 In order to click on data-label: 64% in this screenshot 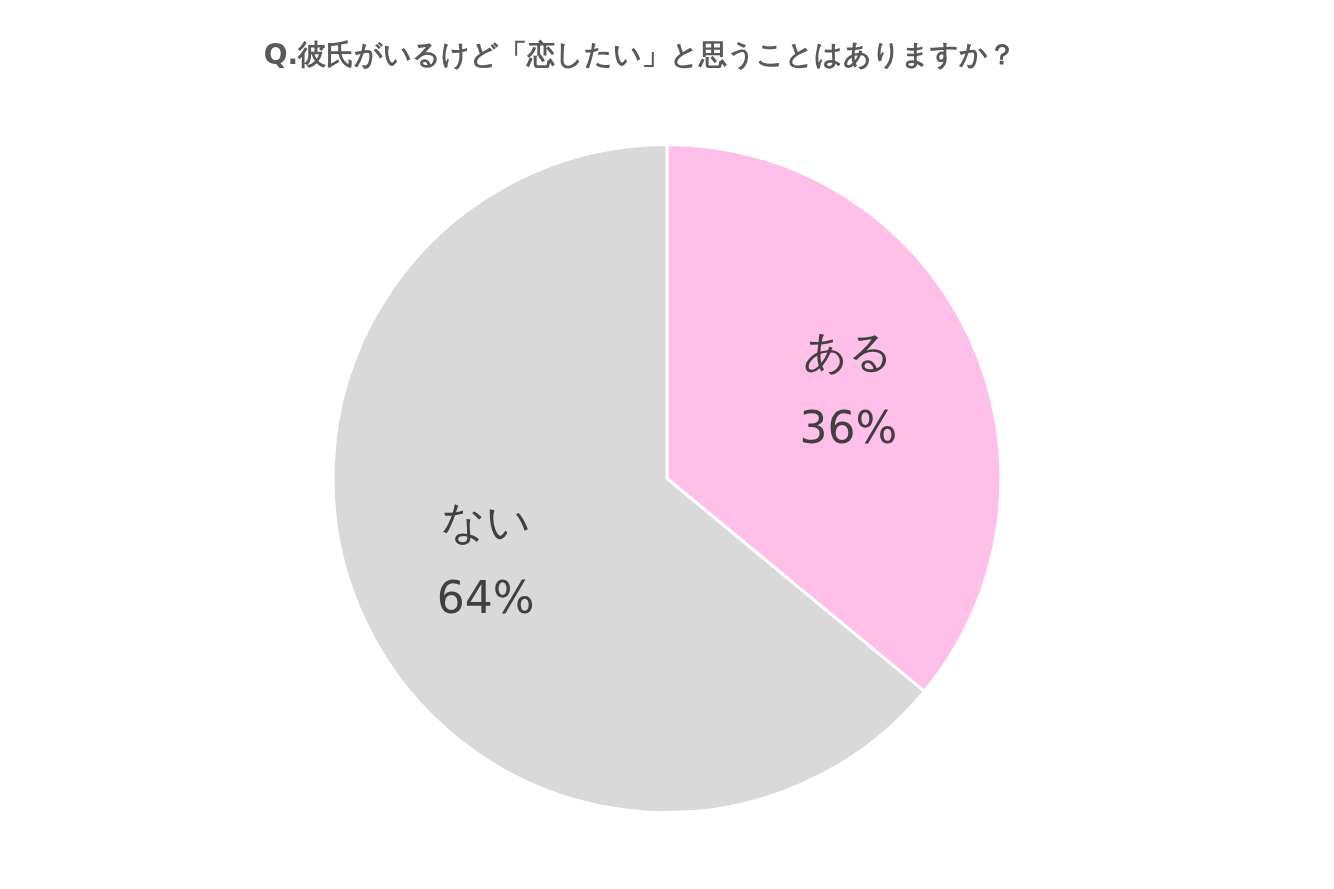, I will do `click(485, 598)`.